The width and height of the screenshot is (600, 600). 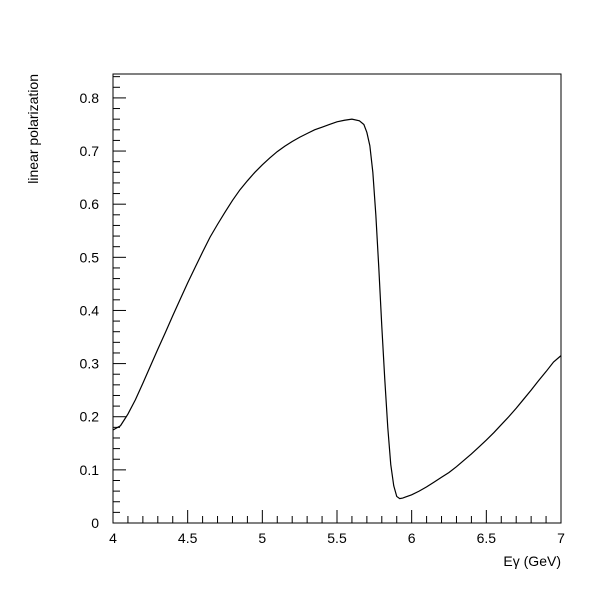 I want to click on y-tick-label: 0.2, so click(x=90, y=417).